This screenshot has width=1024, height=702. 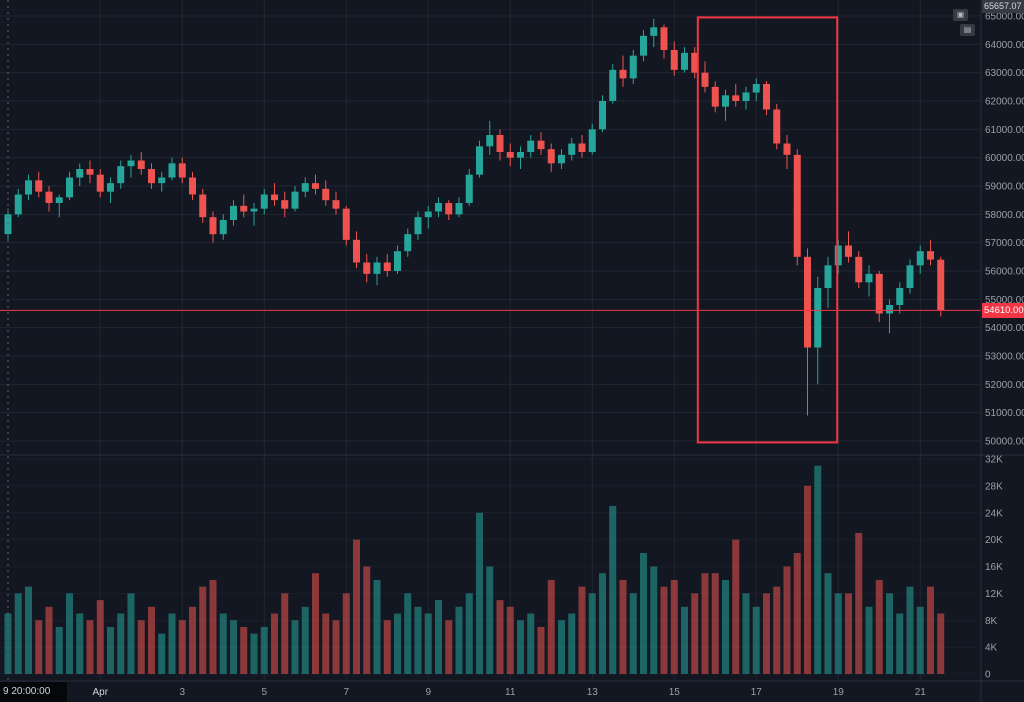 I want to click on price-axis-label: 59000.00, so click(x=1004, y=187).